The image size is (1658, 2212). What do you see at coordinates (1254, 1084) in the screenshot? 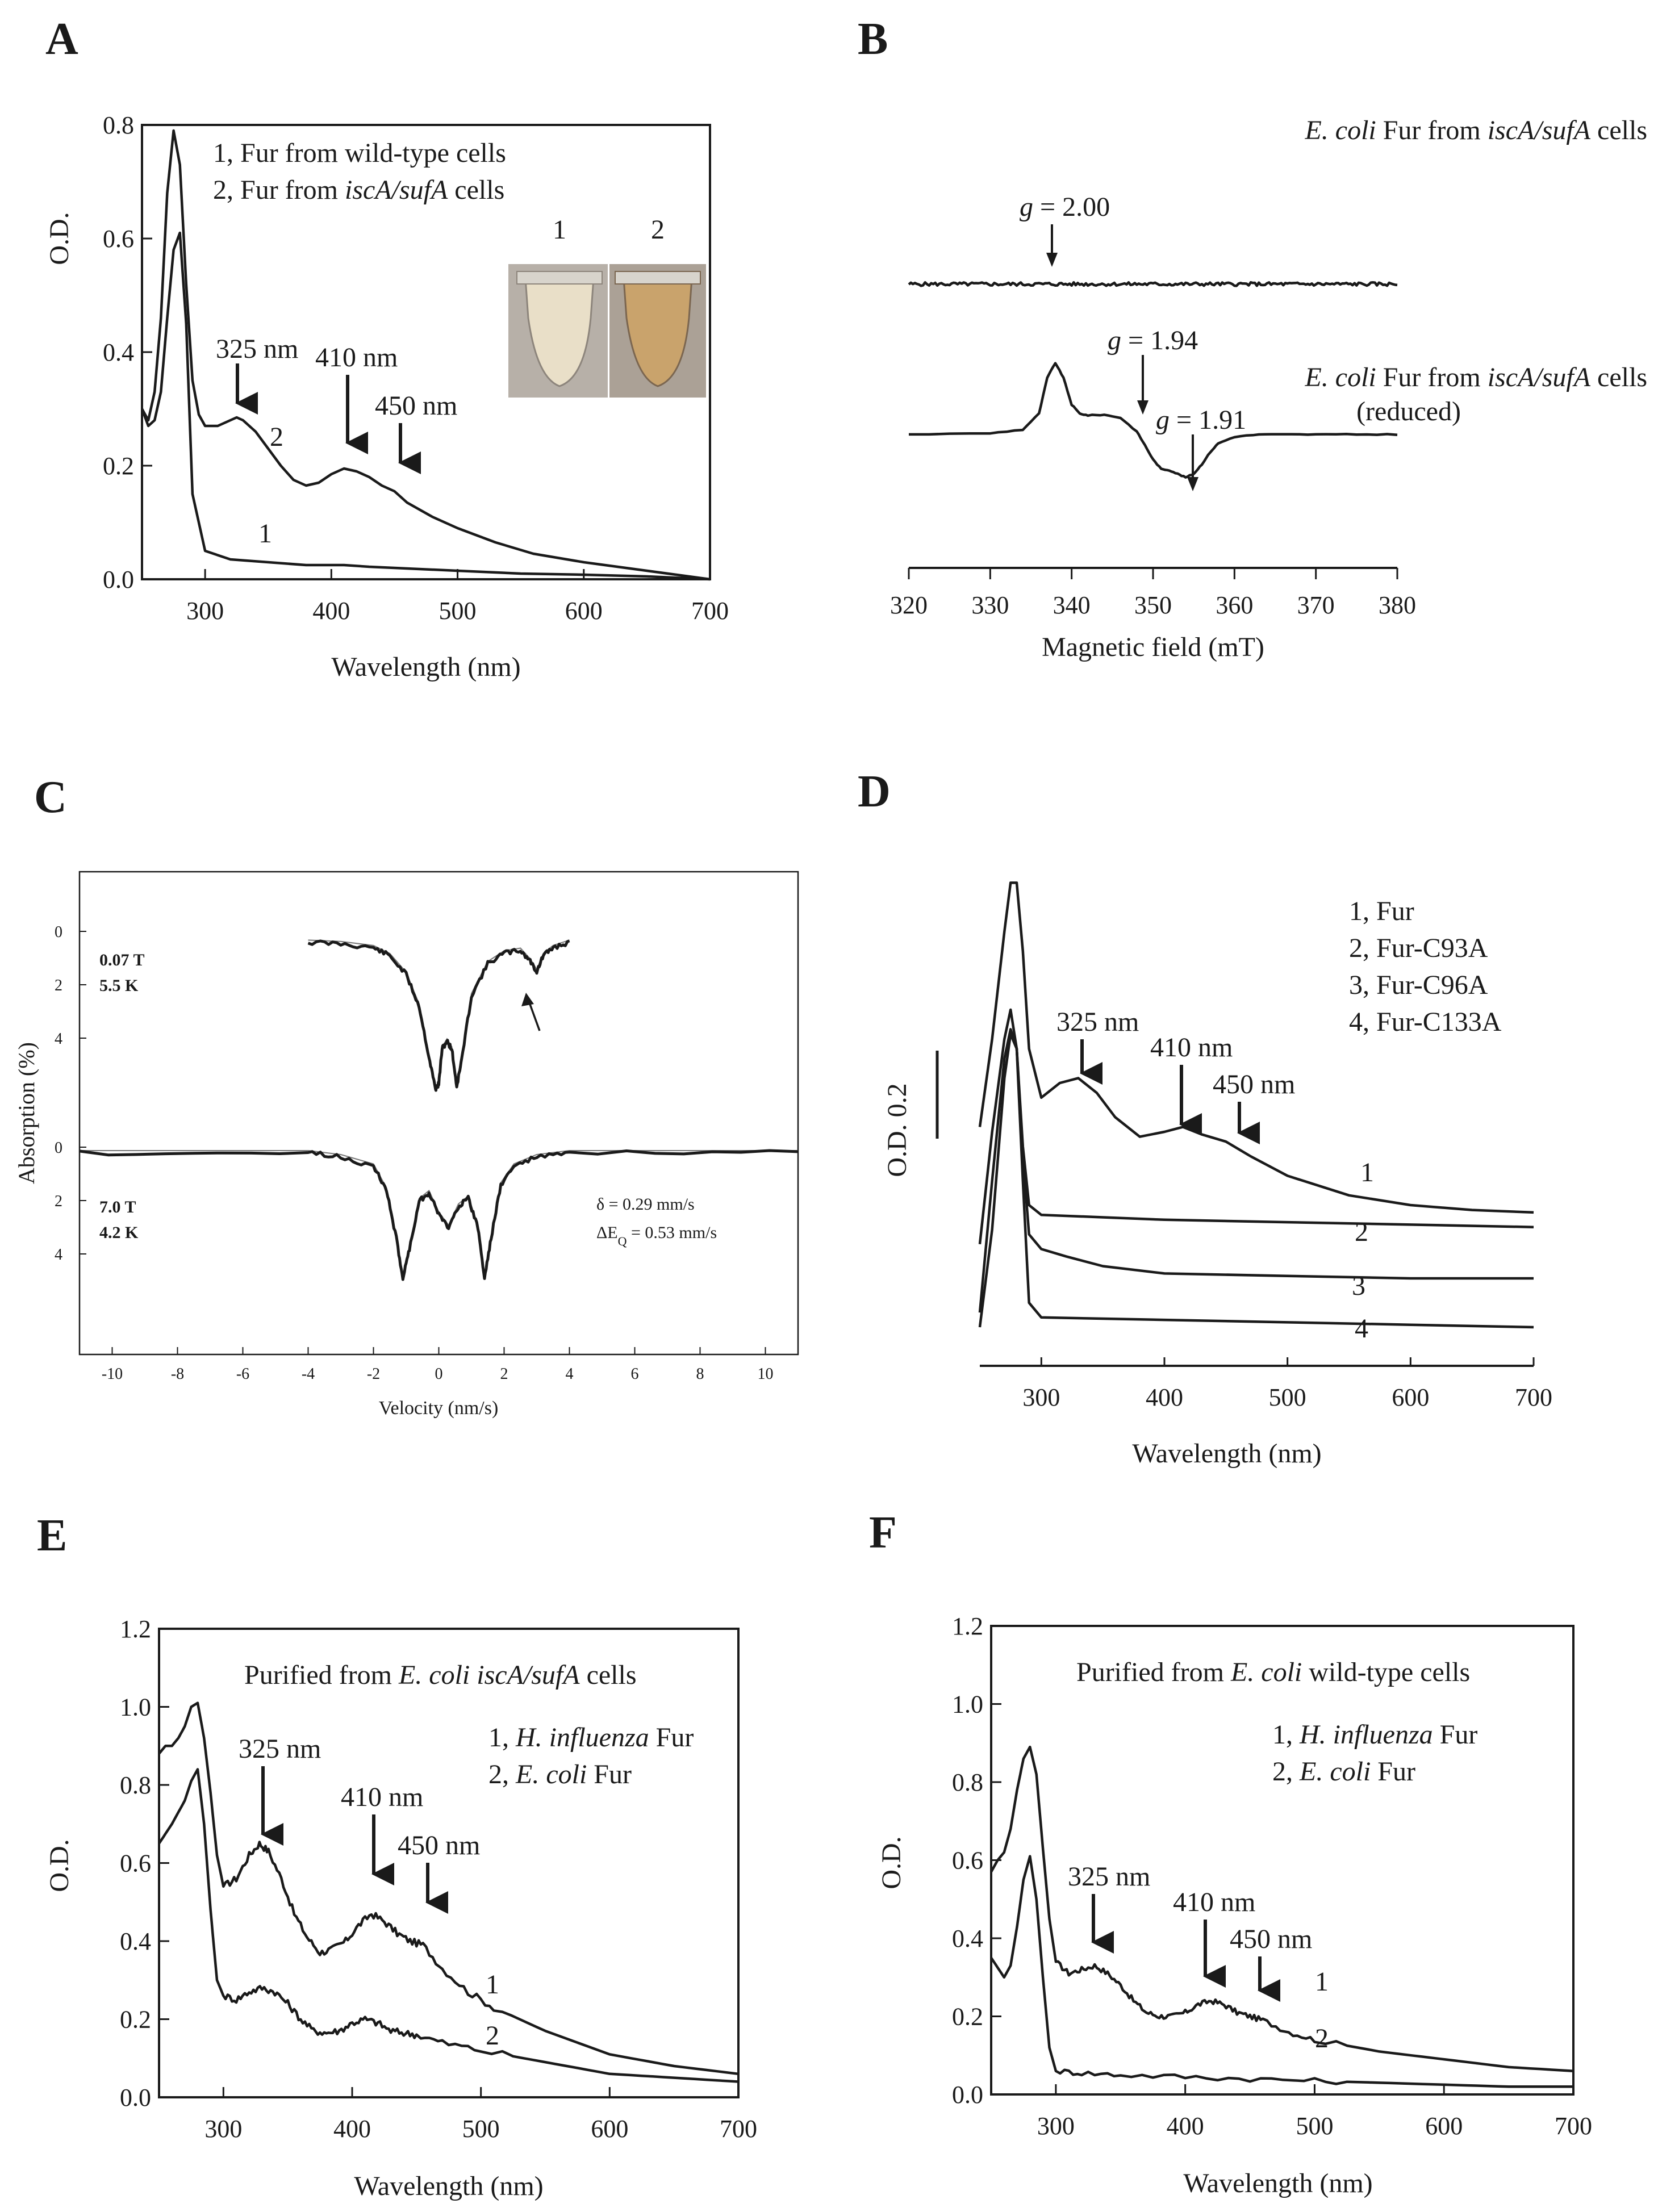
I see `panel-d-annotation-450nm: 450 nm` at bounding box center [1254, 1084].